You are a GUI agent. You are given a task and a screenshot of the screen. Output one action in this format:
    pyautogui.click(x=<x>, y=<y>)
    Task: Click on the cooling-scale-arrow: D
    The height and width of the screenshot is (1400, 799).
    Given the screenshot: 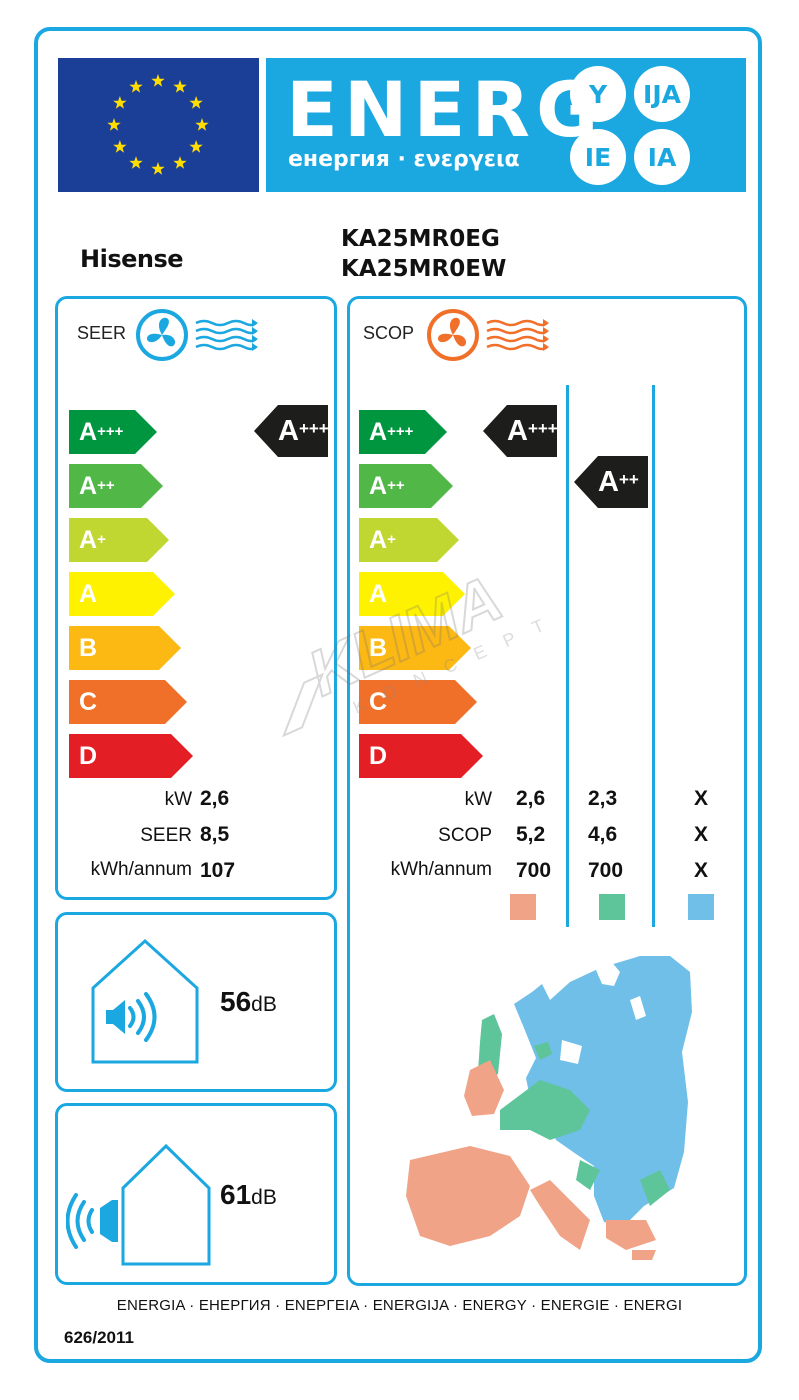 What is the action you would take?
    pyautogui.click(x=131, y=756)
    